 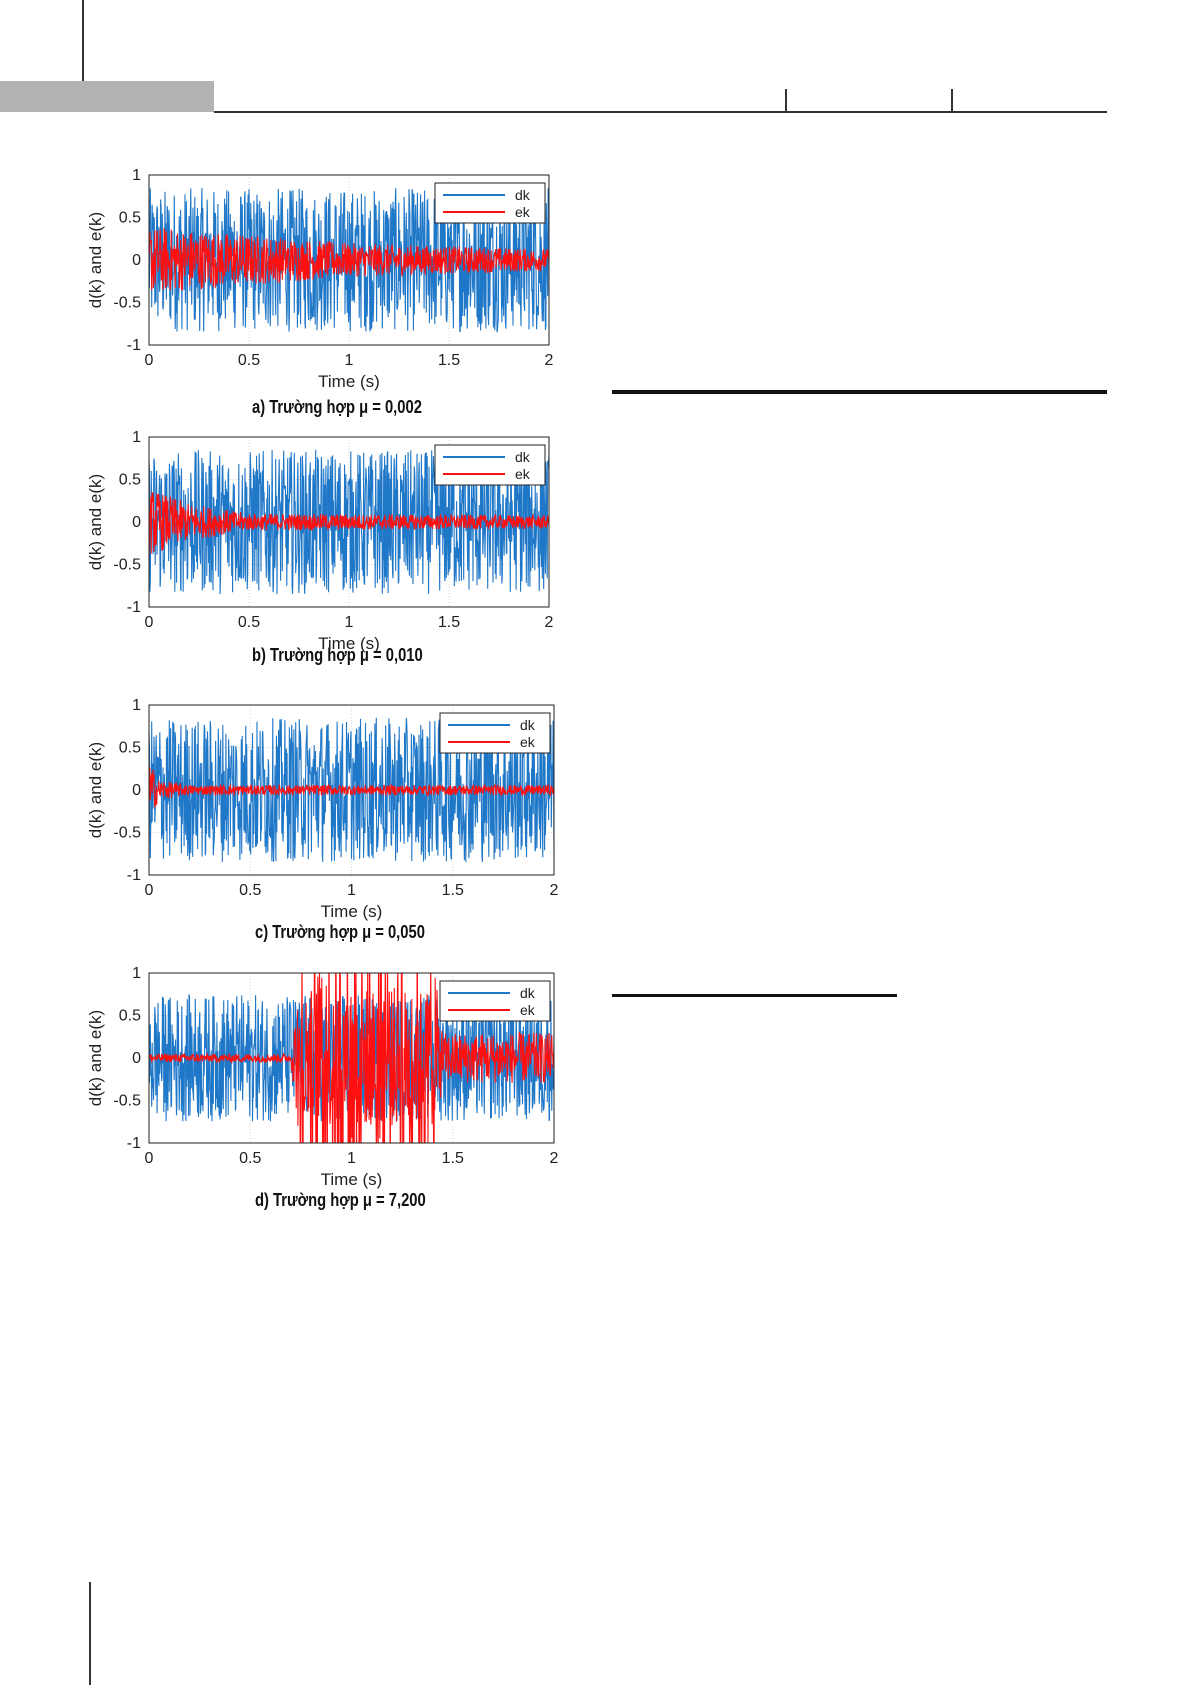 I want to click on caption-d: d) Trường hợp μ = 7,200, so click(x=340, y=1200).